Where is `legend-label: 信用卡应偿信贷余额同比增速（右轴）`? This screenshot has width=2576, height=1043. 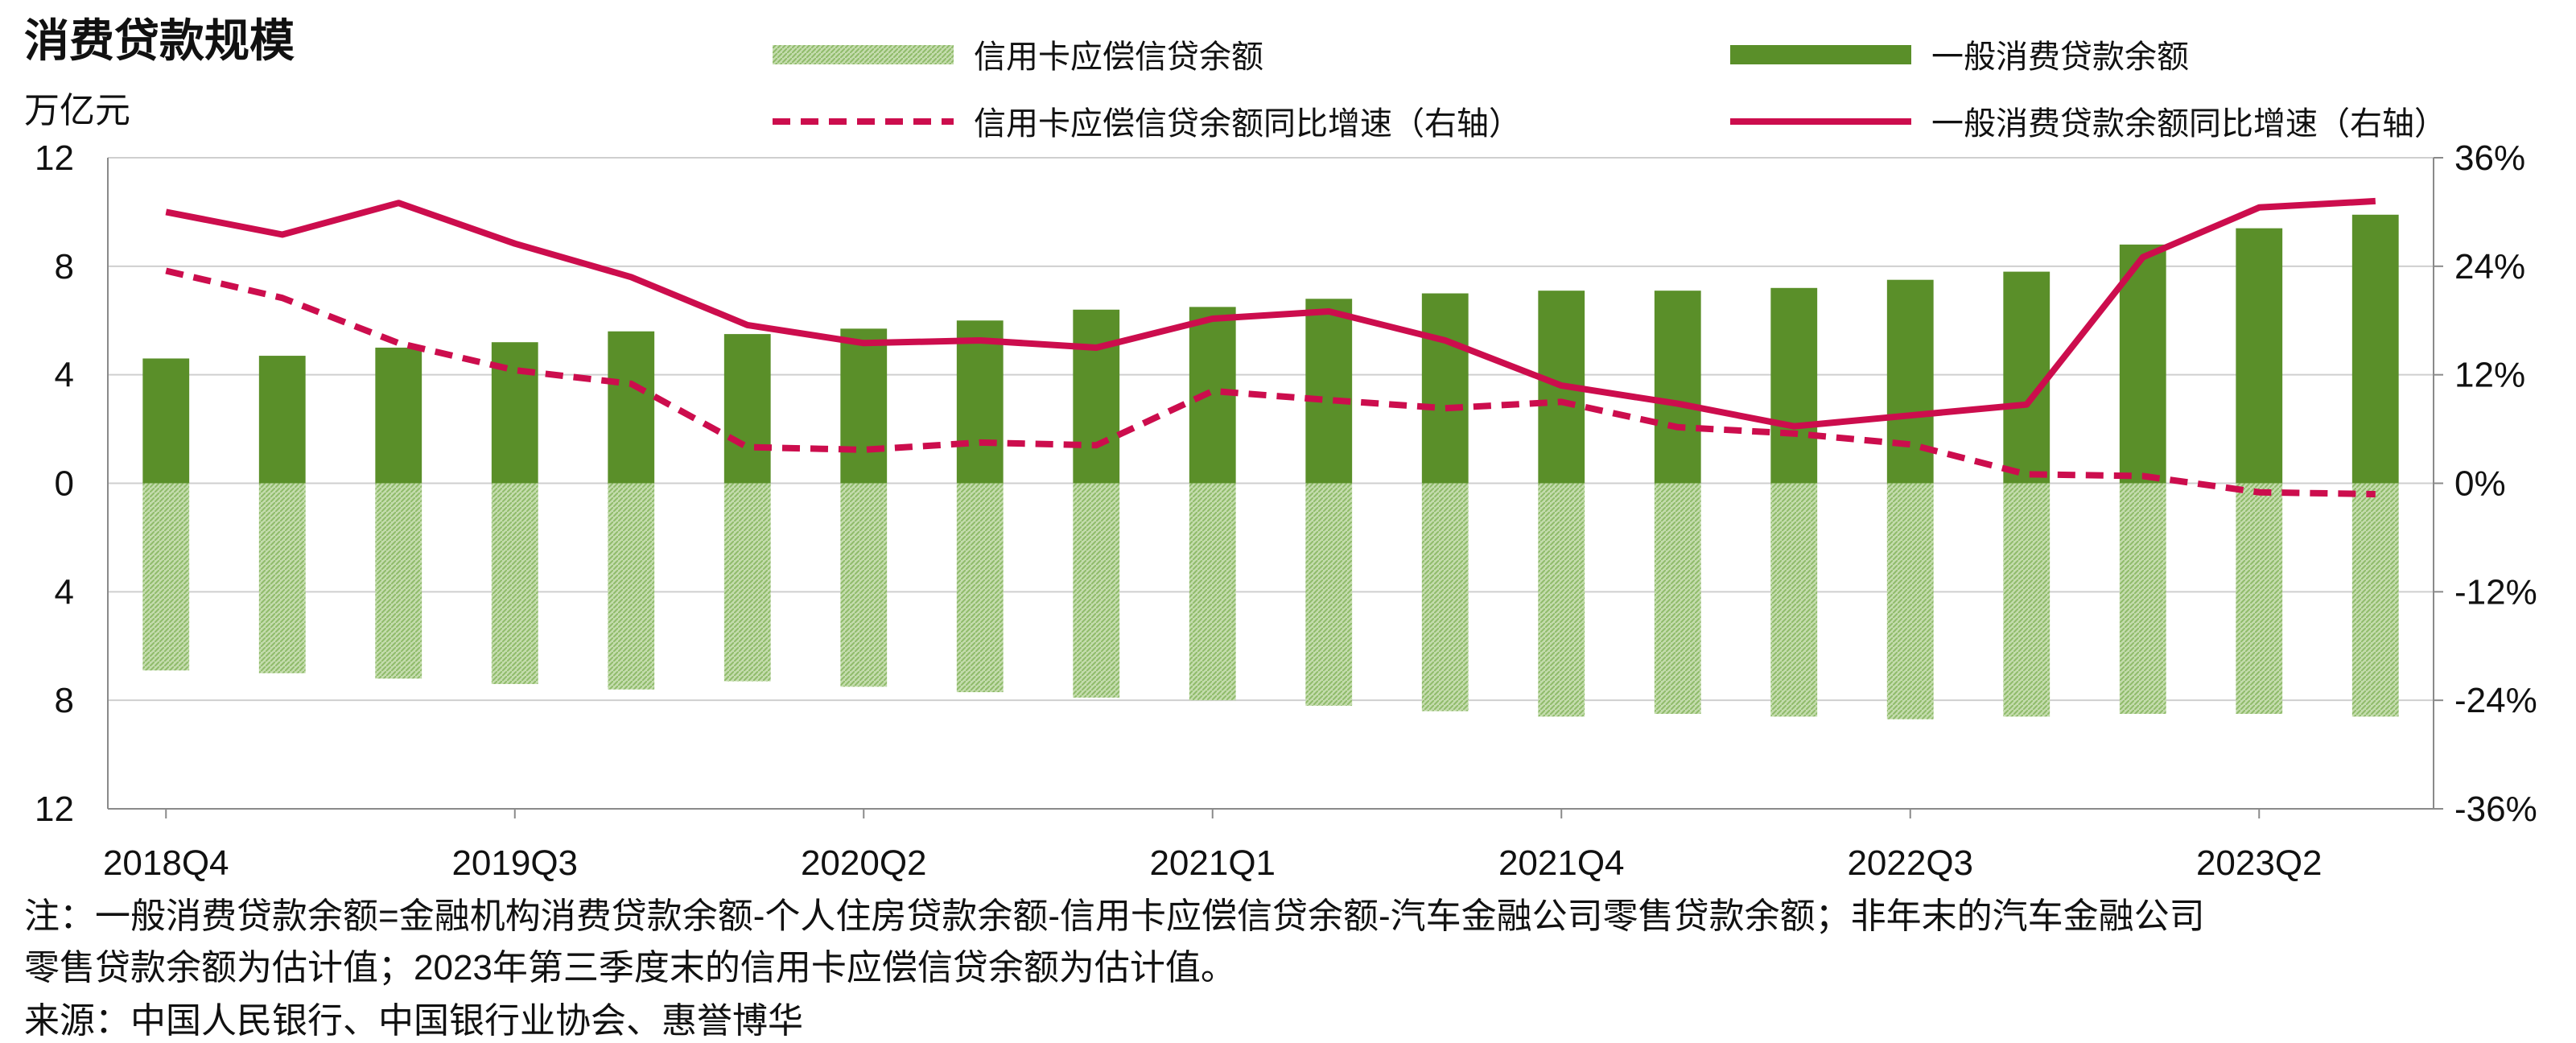
legend-label: 信用卡应偿信贷余额同比增速（右轴） is located at coordinates (1247, 124).